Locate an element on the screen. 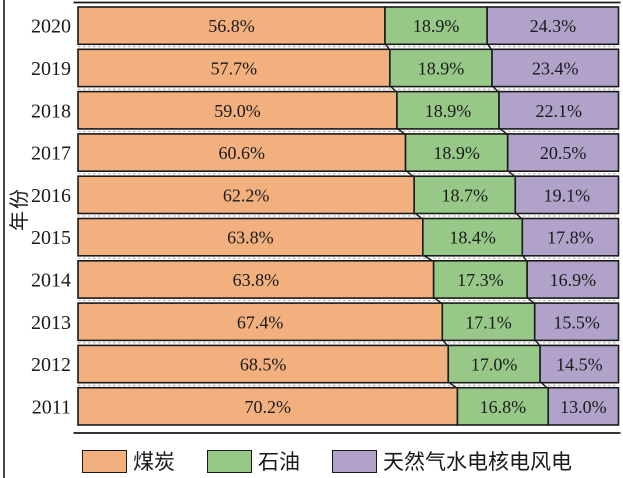 This screenshot has width=623, height=478. segment-percentage-label: 22.1% is located at coordinates (559, 111).